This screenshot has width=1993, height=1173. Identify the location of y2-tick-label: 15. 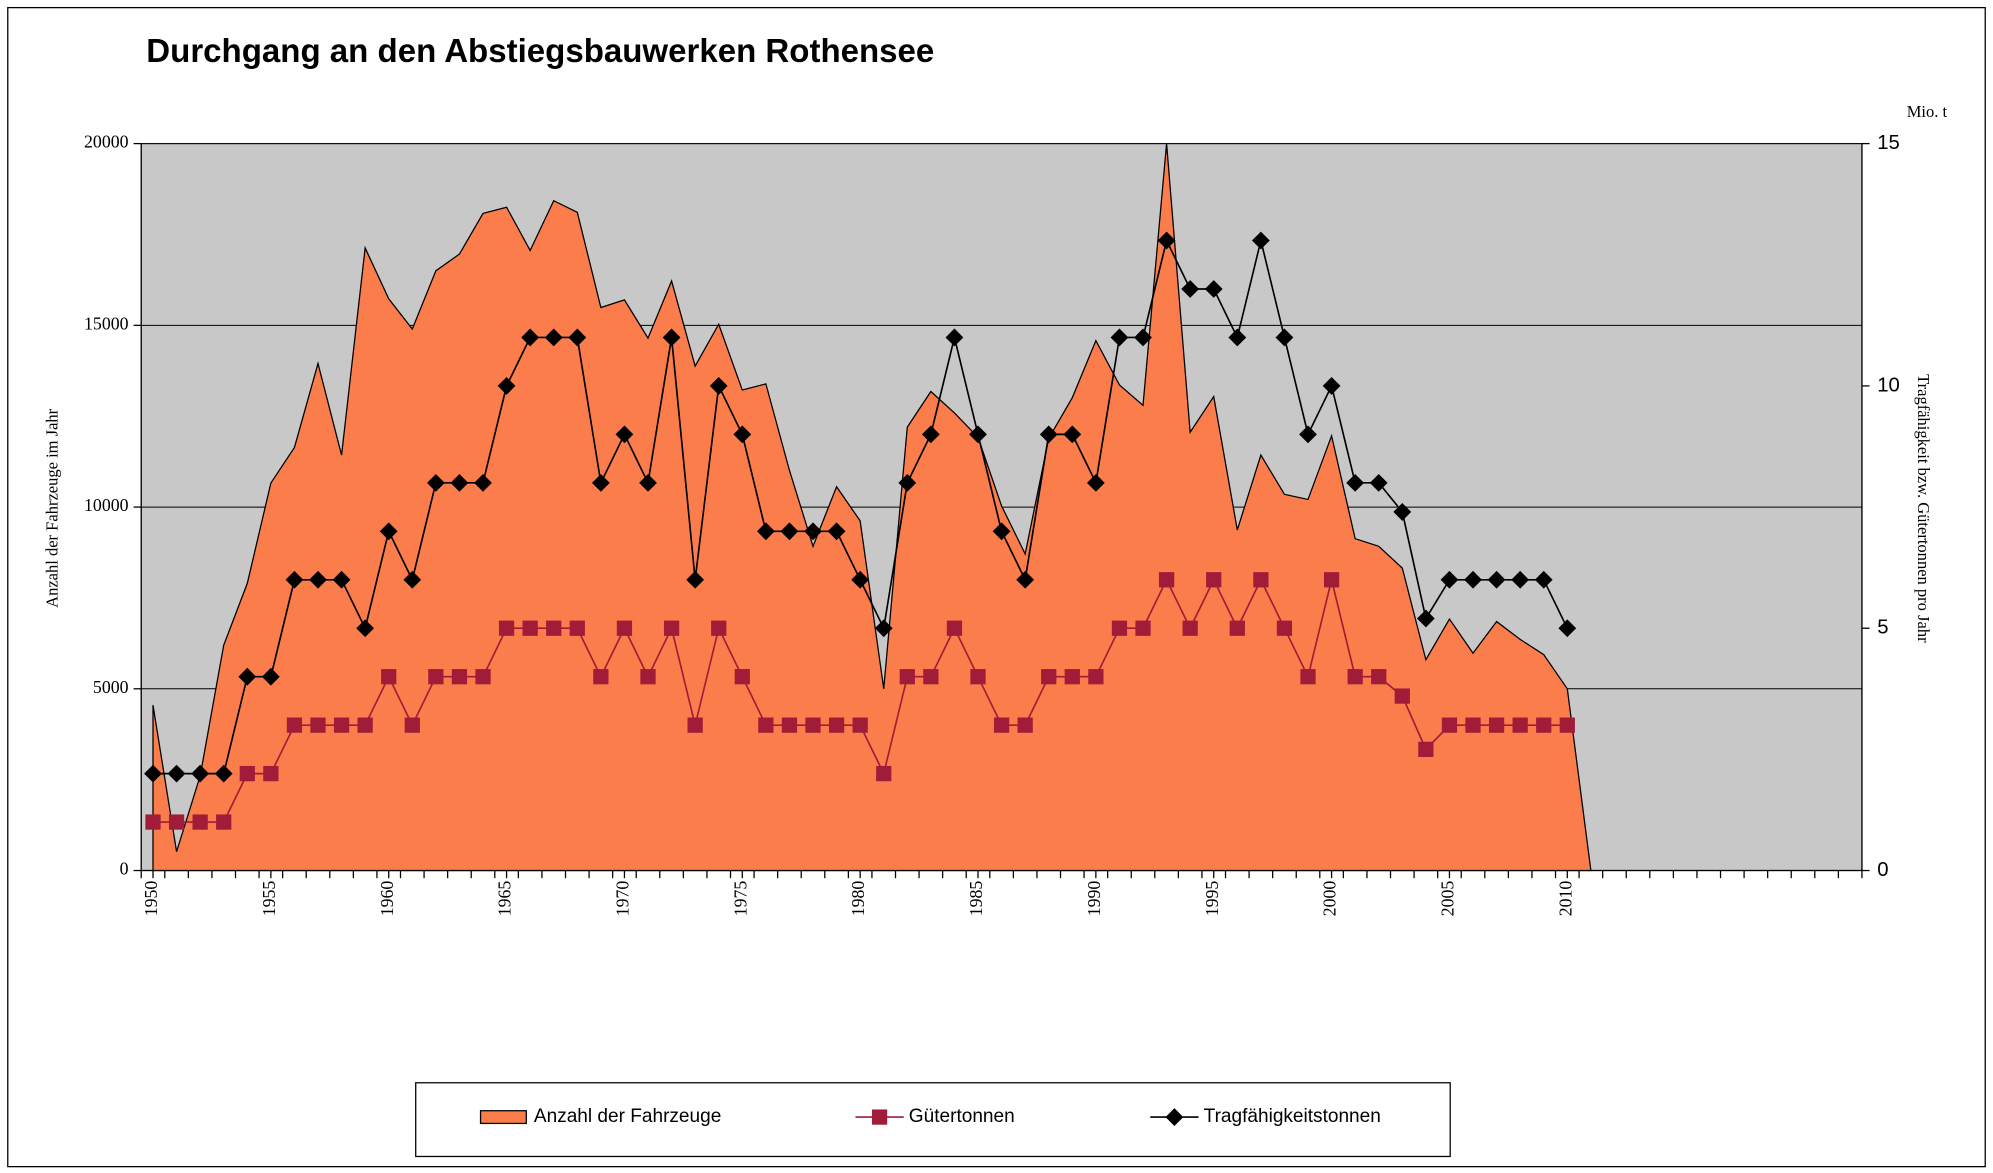
(1888, 143).